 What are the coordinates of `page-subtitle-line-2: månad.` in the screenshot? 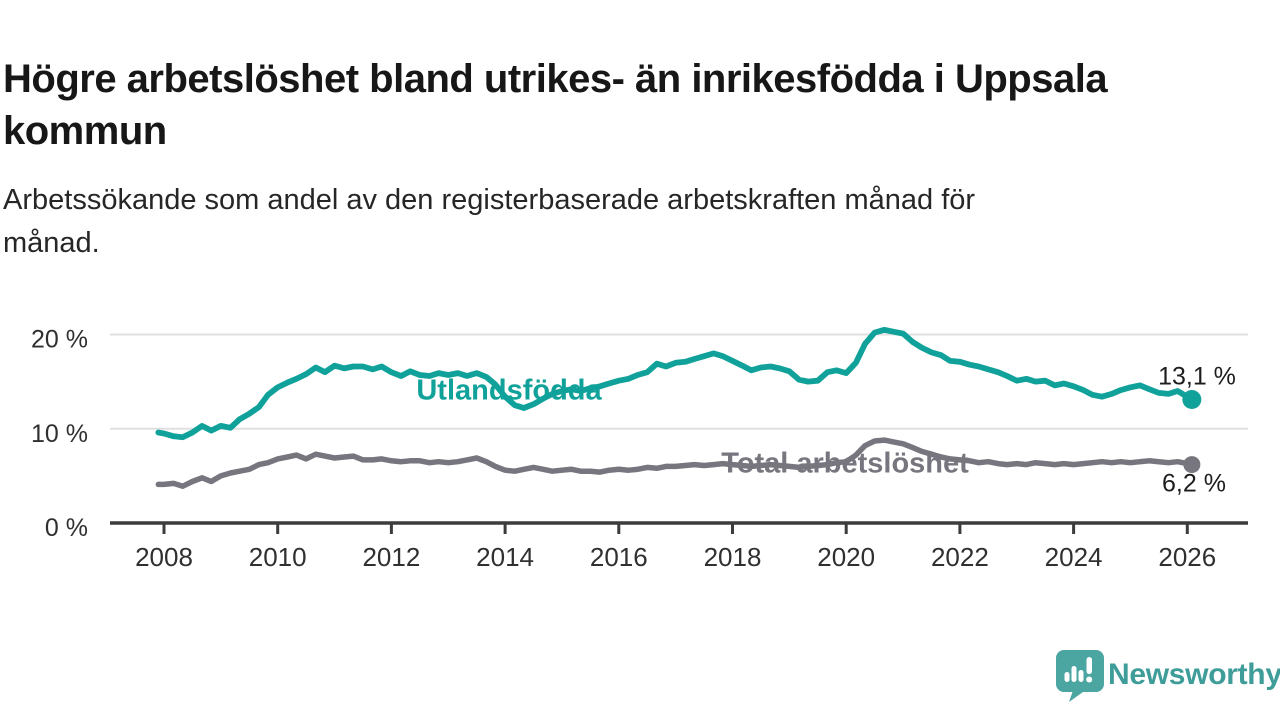 It's located at (51, 243).